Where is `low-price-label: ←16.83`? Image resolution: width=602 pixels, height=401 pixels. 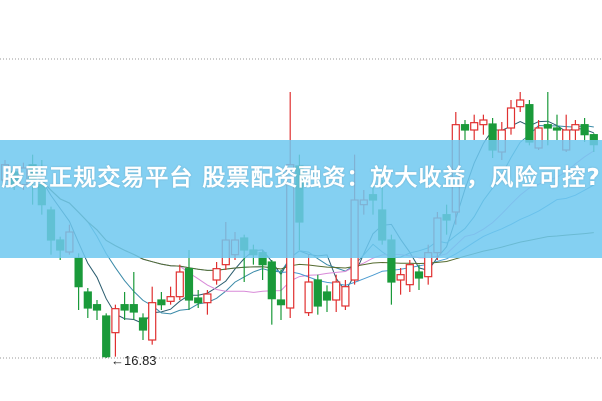 low-price-label: ←16.83 is located at coordinates (134, 360).